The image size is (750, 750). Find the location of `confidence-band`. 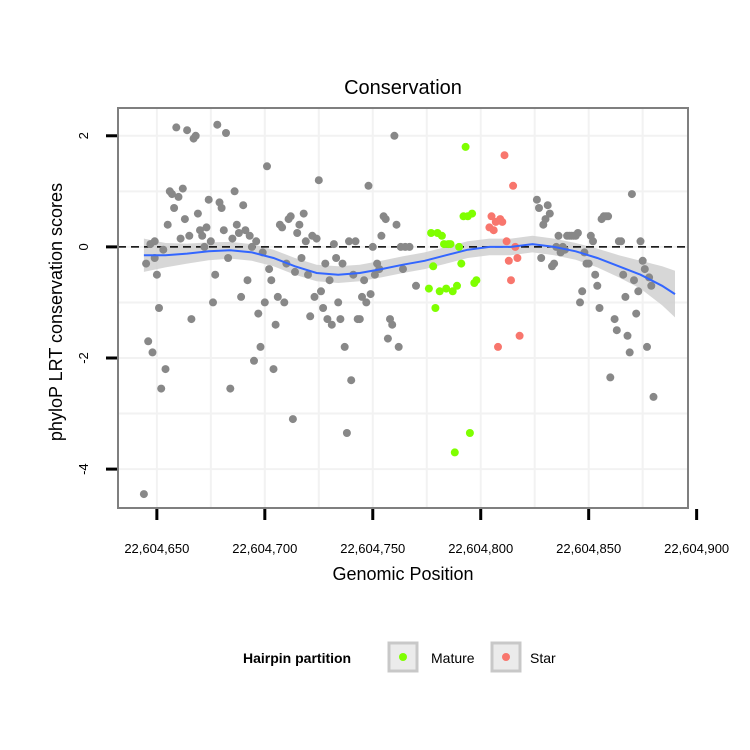

confidence-band is located at coordinates (409, 276).